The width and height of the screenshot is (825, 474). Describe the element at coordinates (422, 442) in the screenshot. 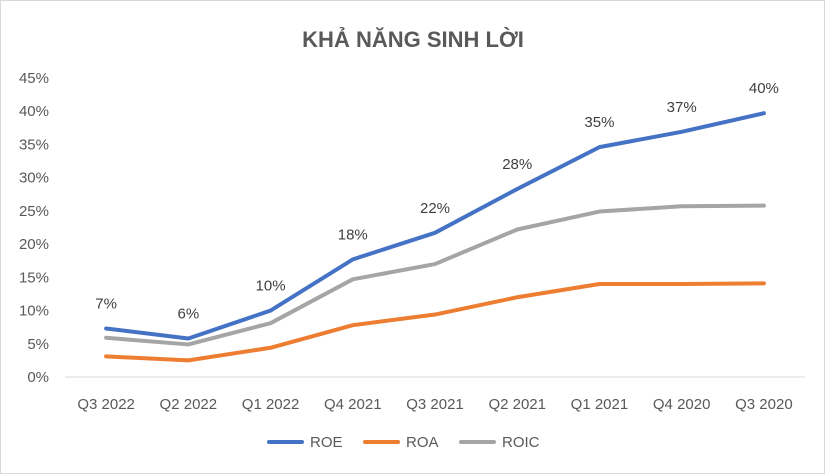

I see `legend-label-roa: ROA` at that location.